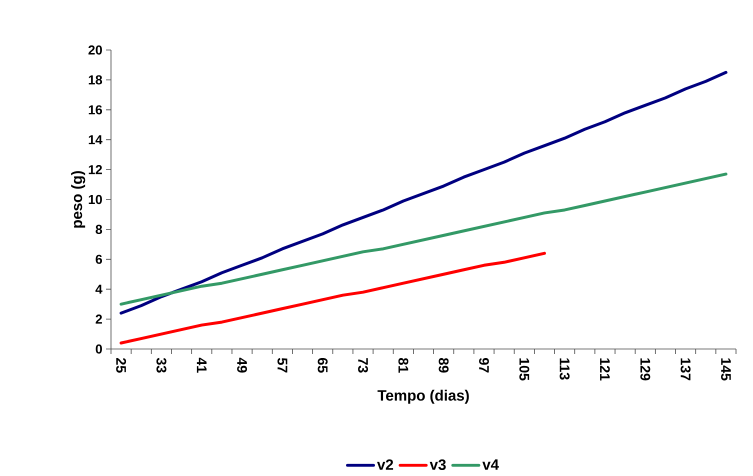  I want to click on legend-label: v4, so click(490, 464).